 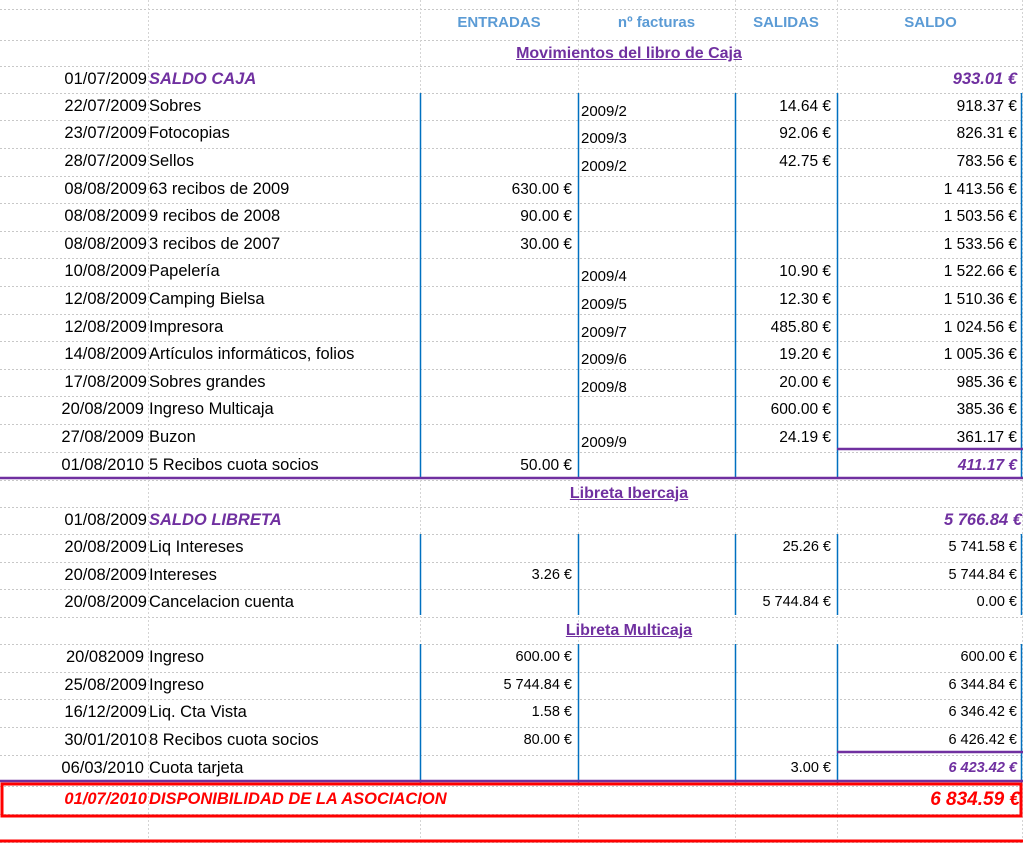 I want to click on row-description: Sobres, so click(x=175, y=106).